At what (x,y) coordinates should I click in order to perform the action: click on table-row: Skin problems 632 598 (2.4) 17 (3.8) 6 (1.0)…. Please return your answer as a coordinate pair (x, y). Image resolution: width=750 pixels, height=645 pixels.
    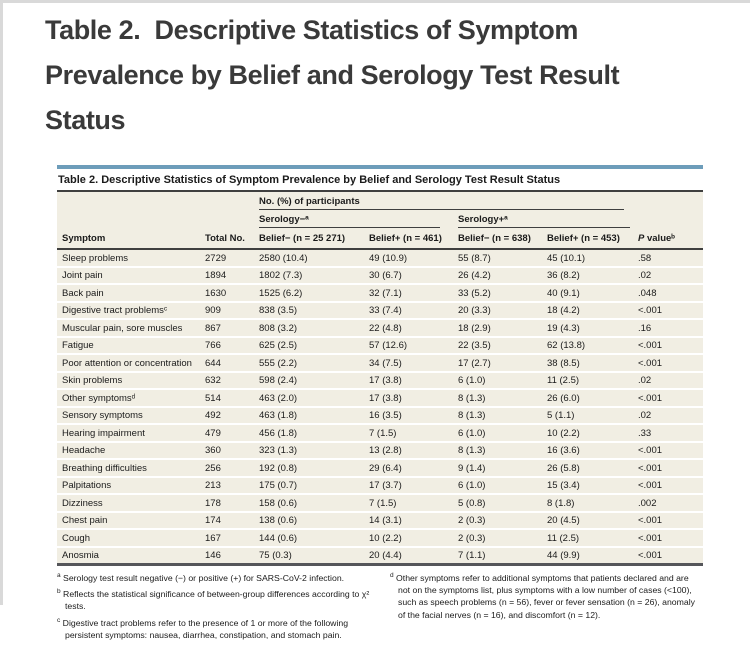
    Looking at the image, I should click on (380, 380).